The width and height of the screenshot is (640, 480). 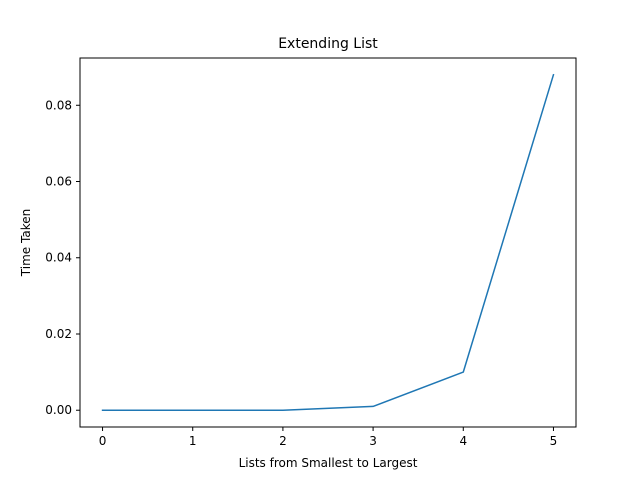 I want to click on y-axis: 0.00 0.02 0.04 0.06 0.08, so click(x=62, y=257).